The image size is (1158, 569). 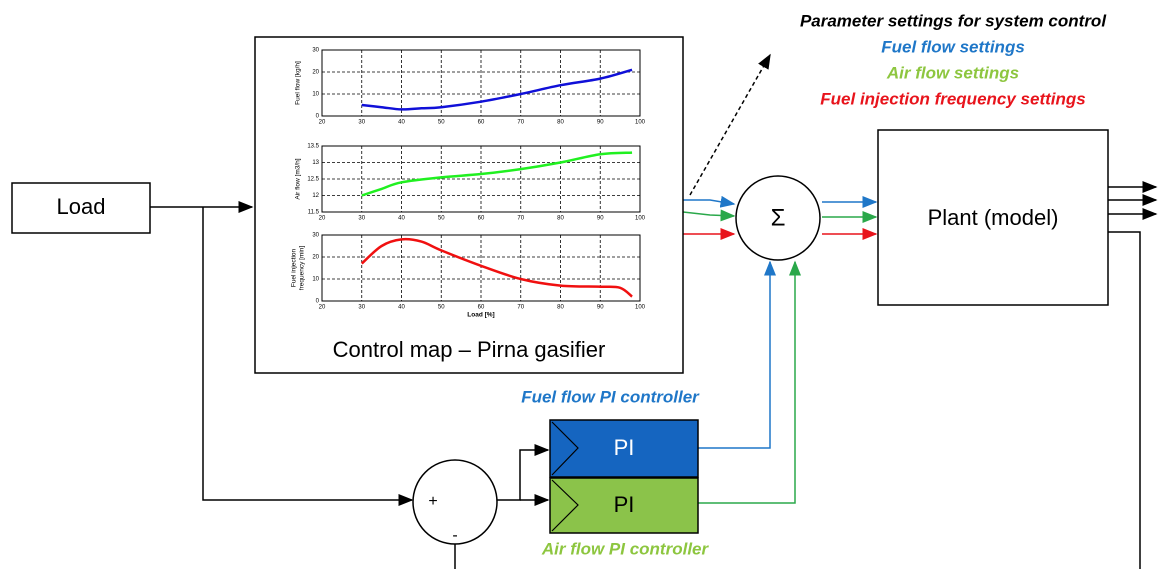 What do you see at coordinates (298, 178) in the screenshot?
I see `y-axis-label: Air flow [m3/h]` at bounding box center [298, 178].